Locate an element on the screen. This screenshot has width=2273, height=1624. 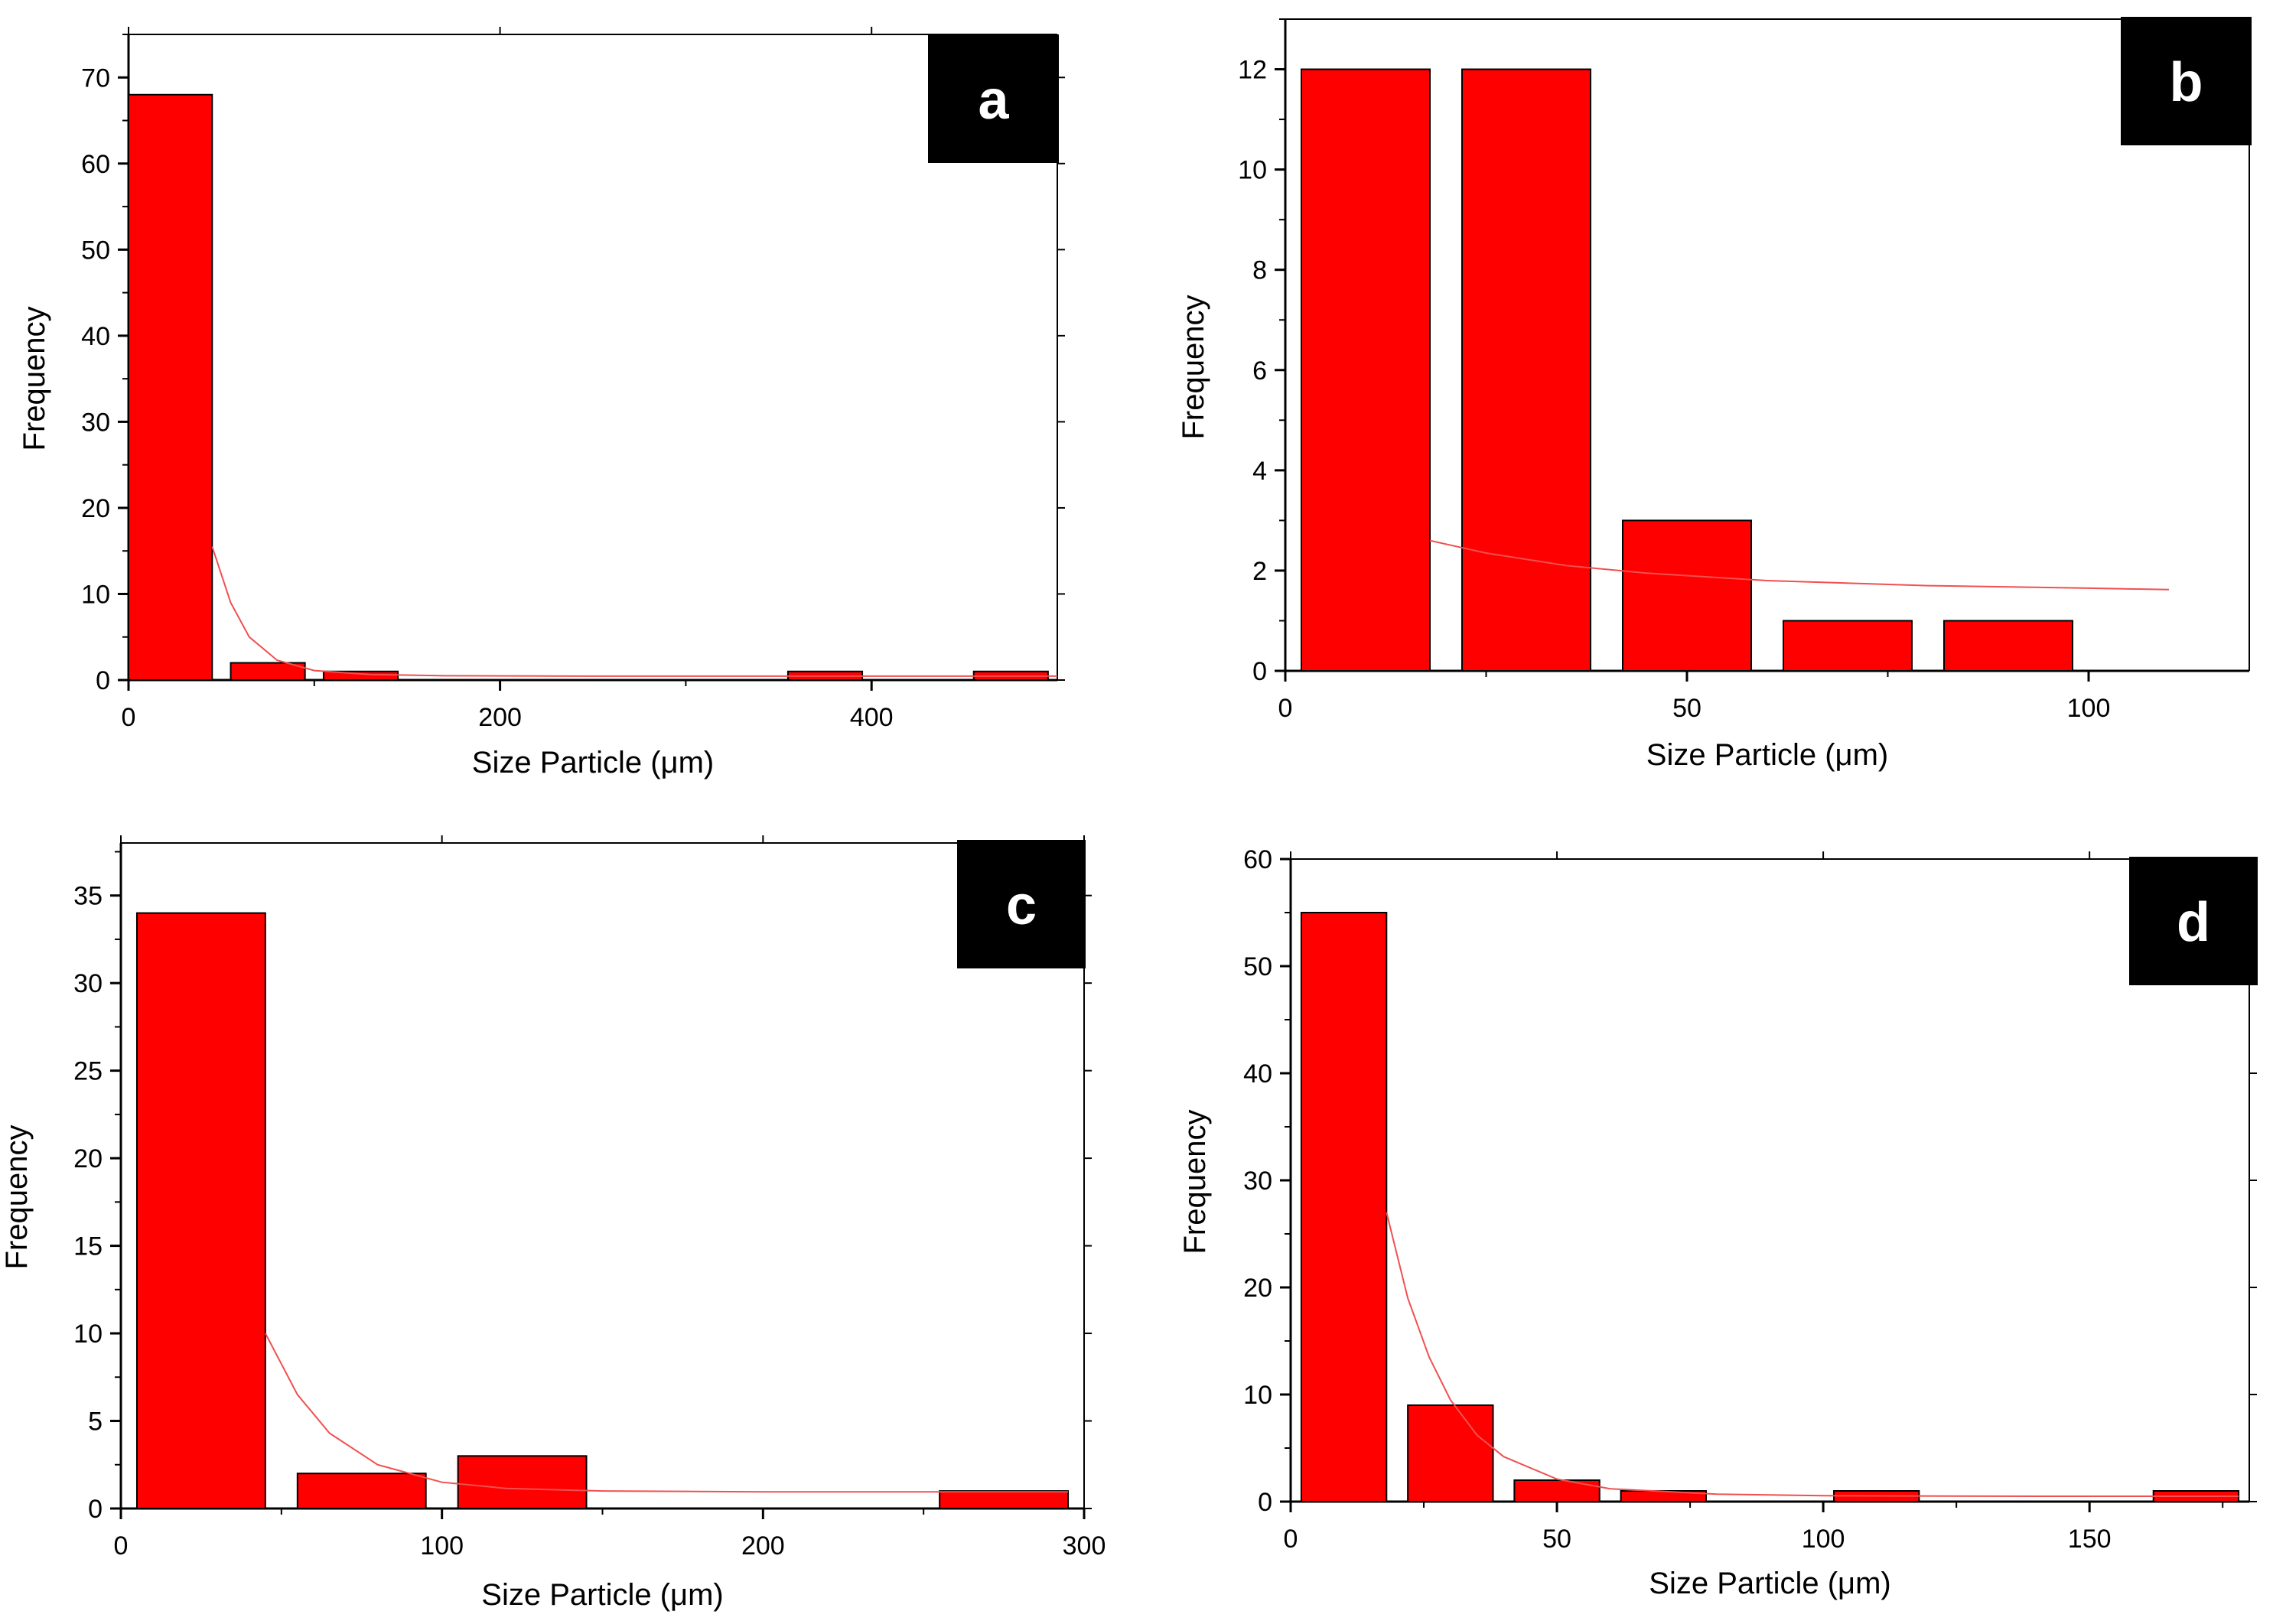
panel-label: b is located at coordinates (2186, 82).